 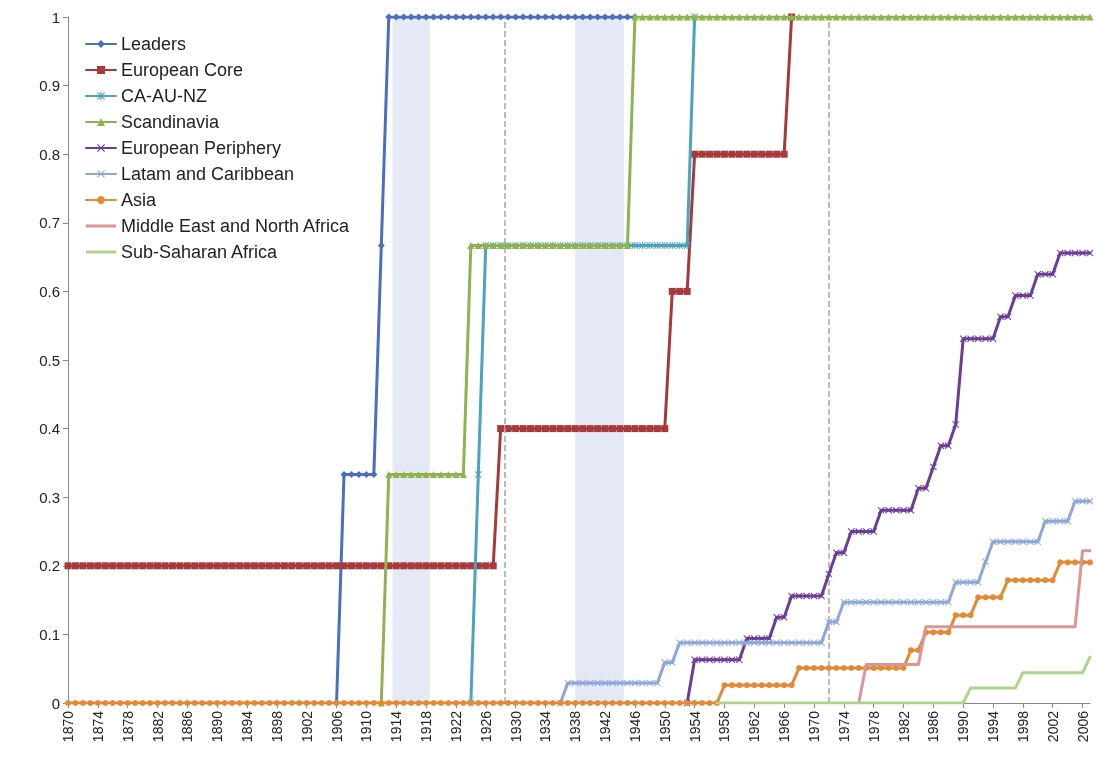 I want to click on x-tick-label: 1922, so click(x=455, y=726).